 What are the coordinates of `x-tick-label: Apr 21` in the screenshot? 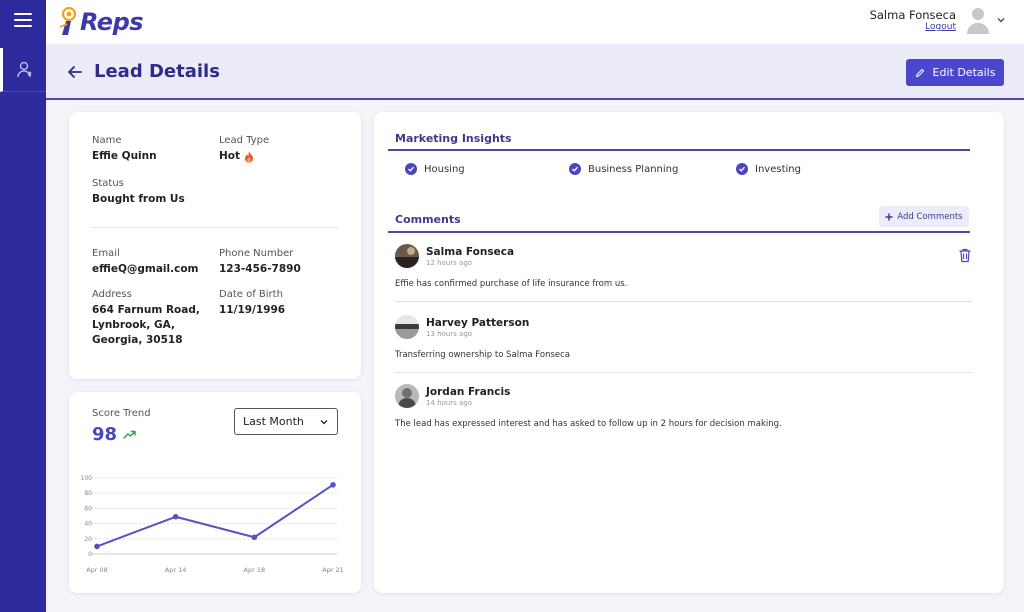 It's located at (333, 570).